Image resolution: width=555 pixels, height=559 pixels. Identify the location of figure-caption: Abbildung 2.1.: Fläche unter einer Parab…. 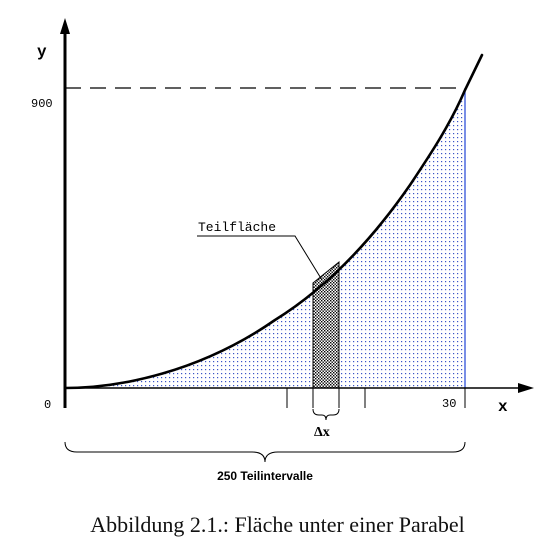
(277, 524).